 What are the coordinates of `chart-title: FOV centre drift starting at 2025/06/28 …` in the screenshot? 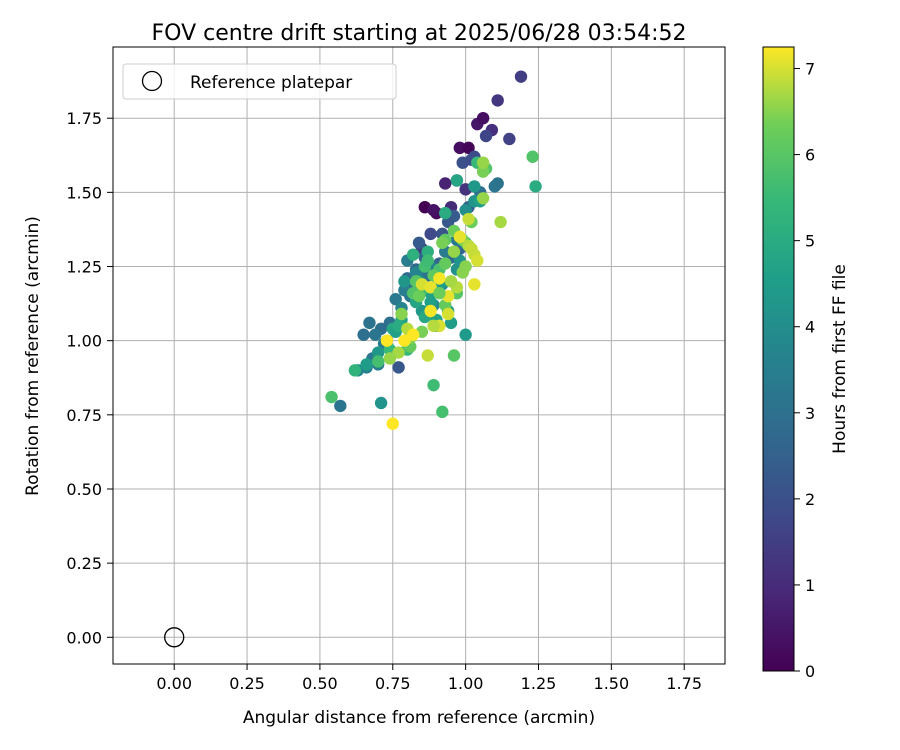 It's located at (419, 33).